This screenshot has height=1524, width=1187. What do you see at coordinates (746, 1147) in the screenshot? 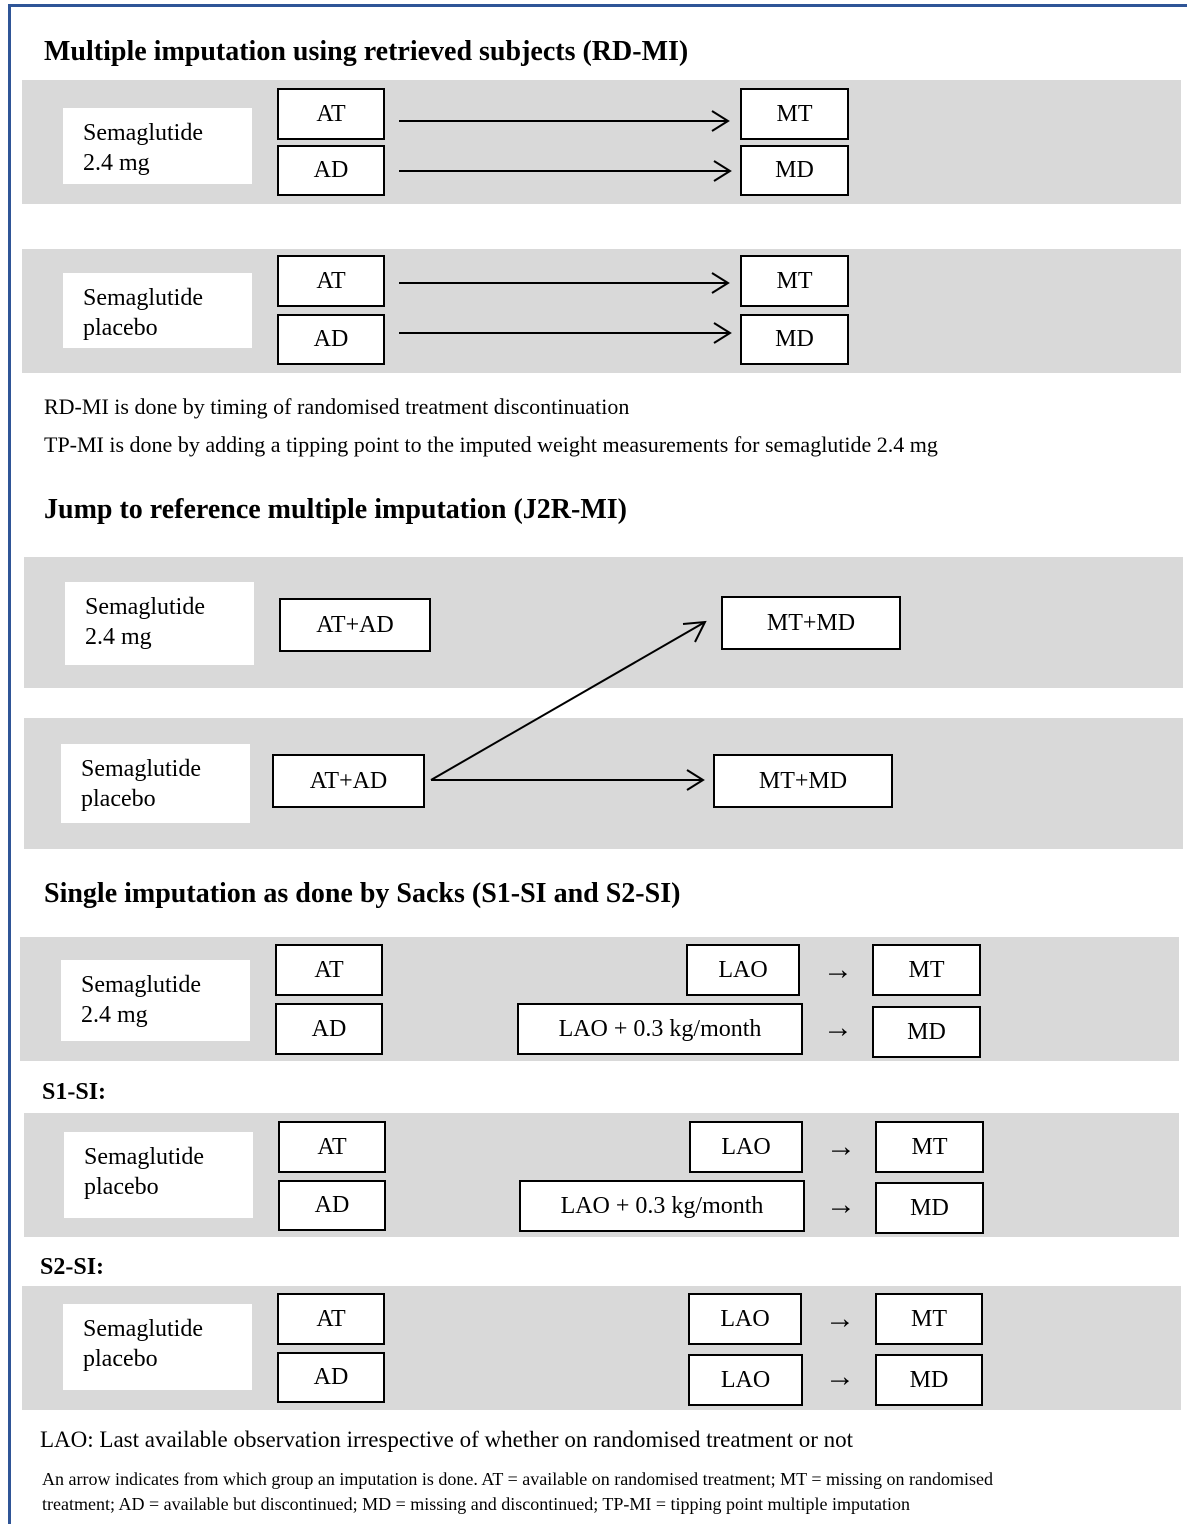
I see `s1-placebo-lao-box: LAO` at bounding box center [746, 1147].